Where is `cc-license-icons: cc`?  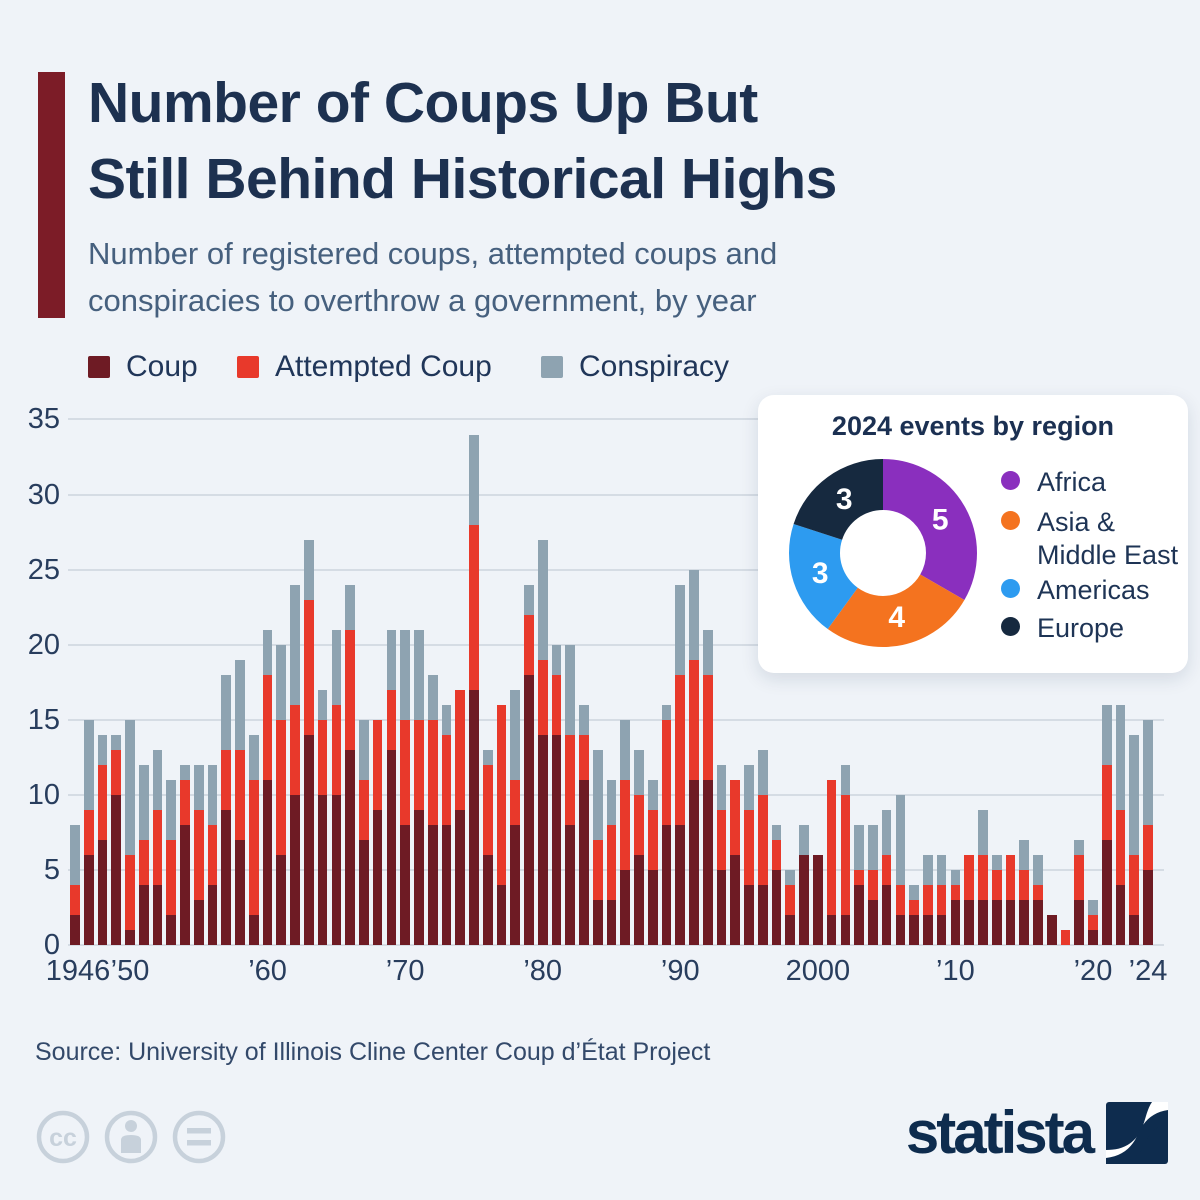 cc-license-icons: cc is located at coordinates (150, 1139).